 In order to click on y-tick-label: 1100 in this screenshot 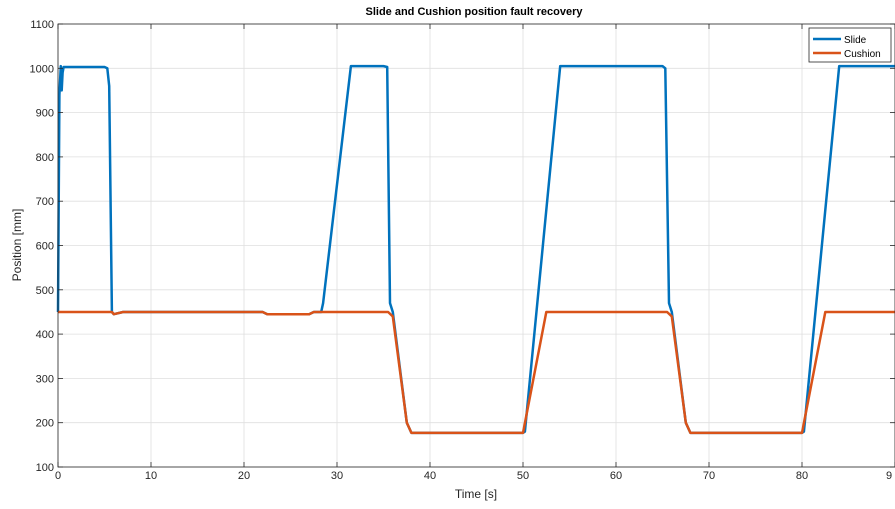, I will do `click(42, 25)`.